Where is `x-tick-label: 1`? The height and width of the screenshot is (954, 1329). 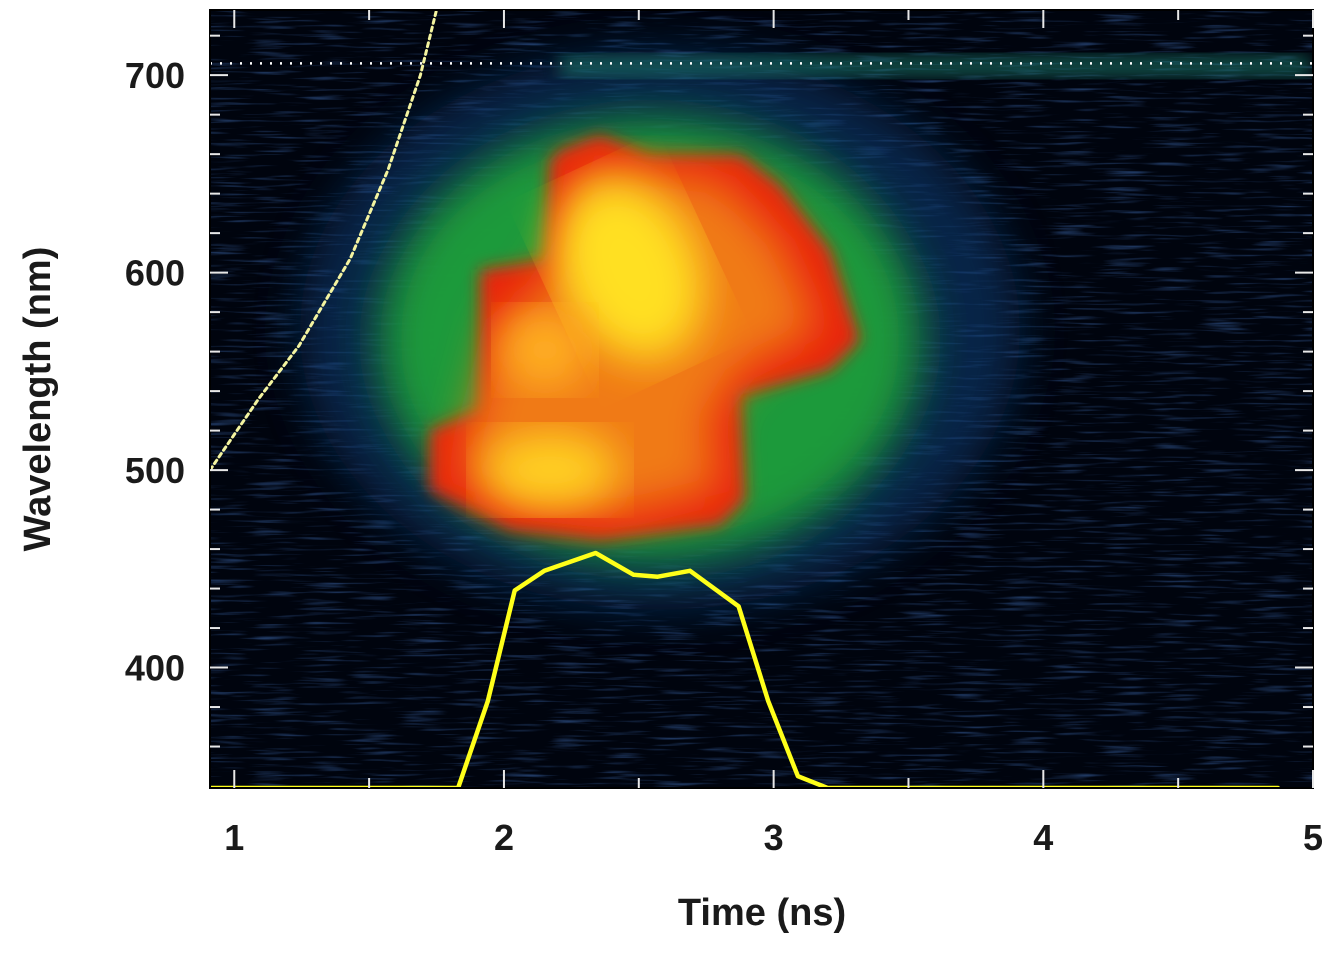
x-tick-label: 1 is located at coordinates (234, 837).